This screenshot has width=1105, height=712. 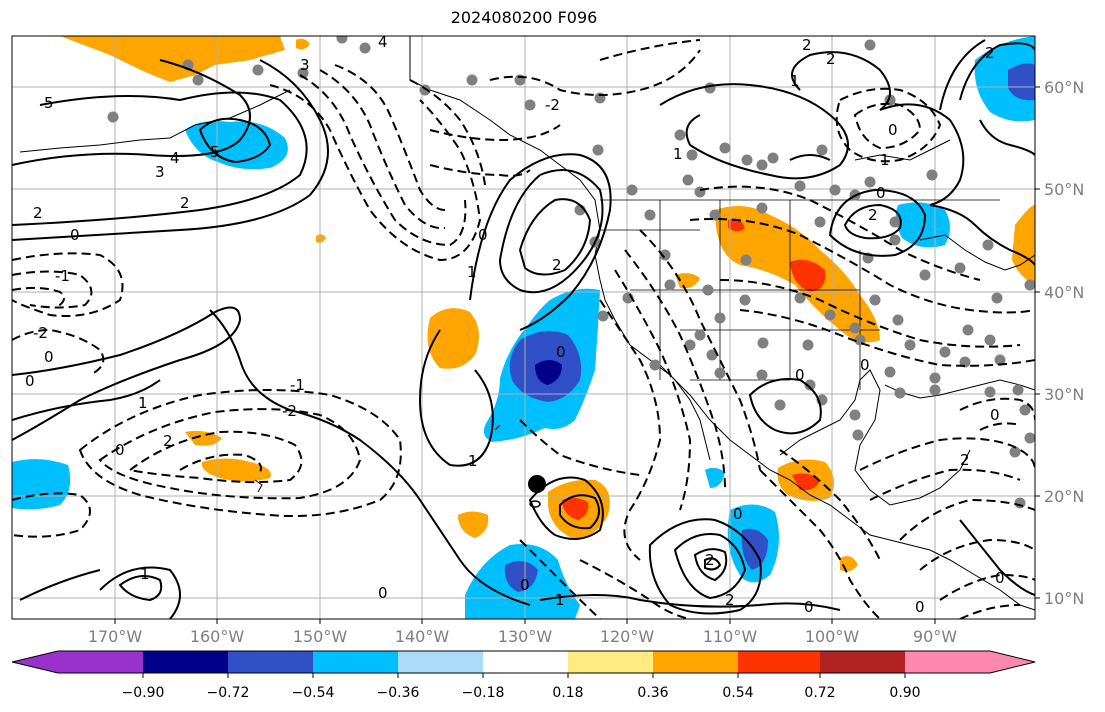 What do you see at coordinates (525, 636) in the screenshot?
I see `lon-label: 130°W` at bounding box center [525, 636].